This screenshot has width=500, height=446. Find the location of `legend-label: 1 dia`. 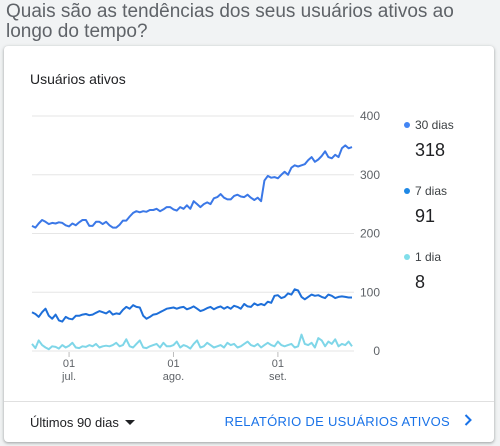

legend-label: 1 dia is located at coordinates (428, 257).